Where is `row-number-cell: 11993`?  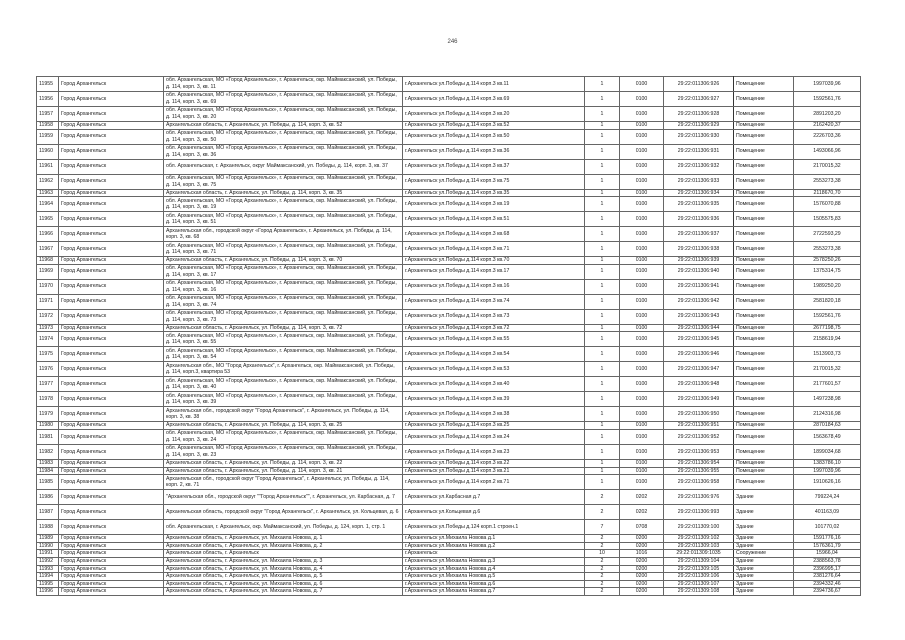
row-number-cell: 11993 is located at coordinates (47, 569).